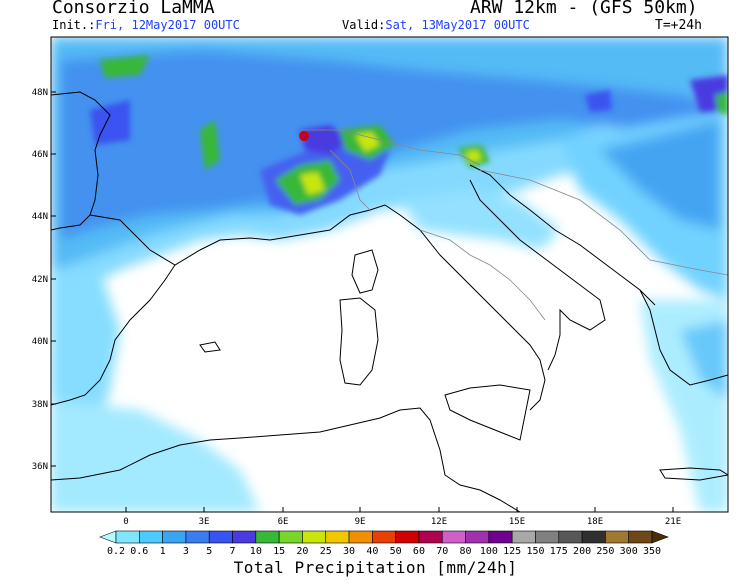 The height and width of the screenshot is (580, 751). I want to click on coast-spain-east, so click(113, 335).